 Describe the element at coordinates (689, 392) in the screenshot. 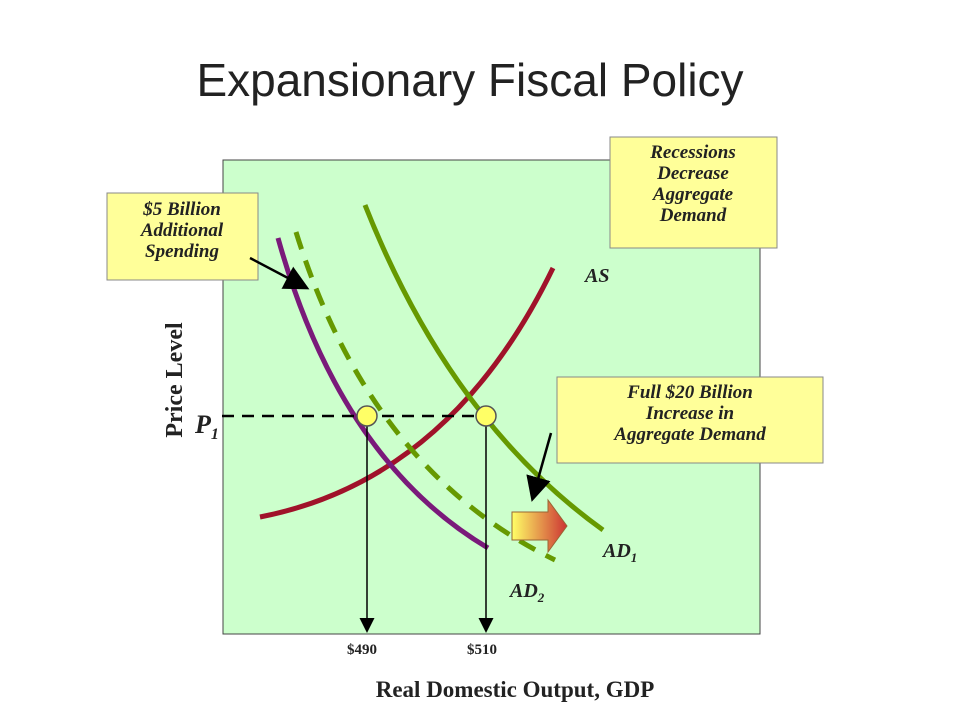

I see `note-text: Full $20 Billion` at that location.